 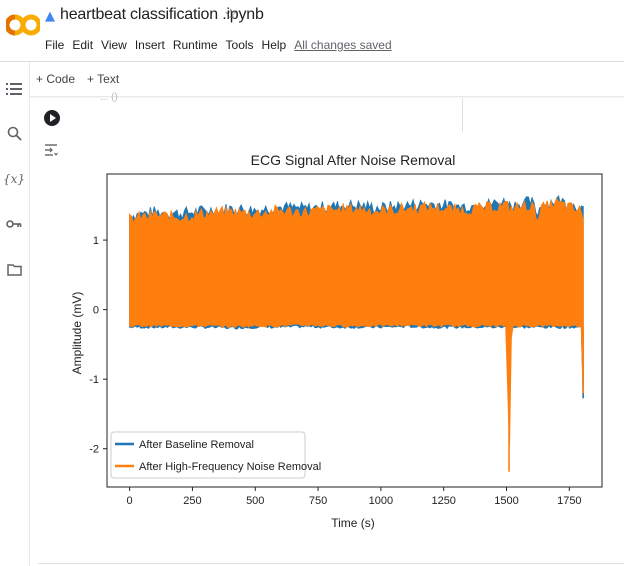 What do you see at coordinates (327, 97) in the screenshot?
I see `toolbar-shadow` at bounding box center [327, 97].